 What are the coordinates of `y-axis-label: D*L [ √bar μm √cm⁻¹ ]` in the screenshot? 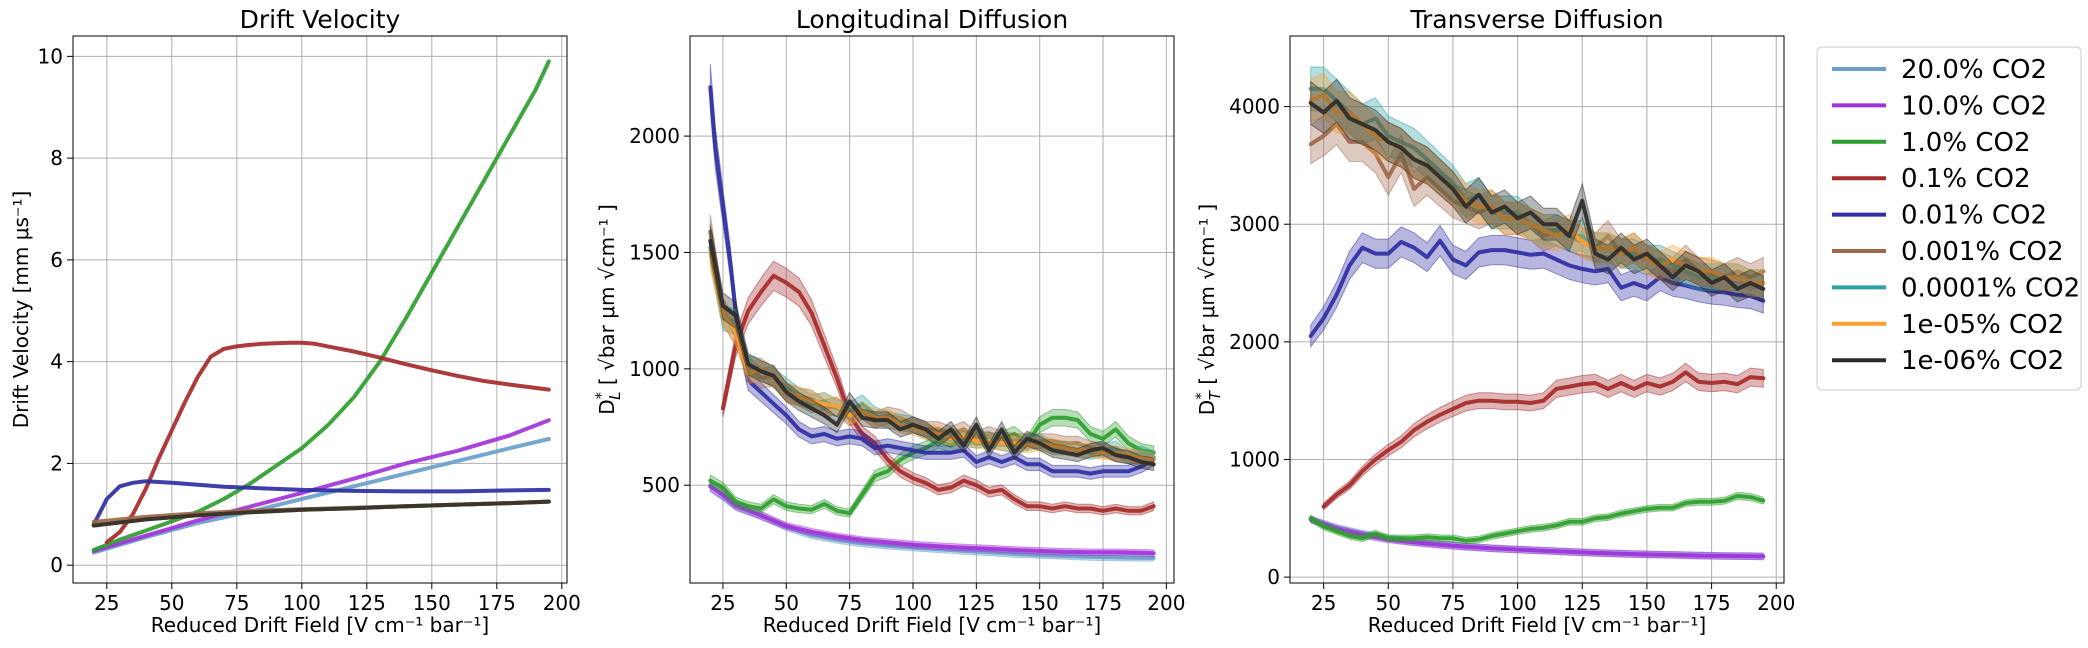 It's located at (608, 309).